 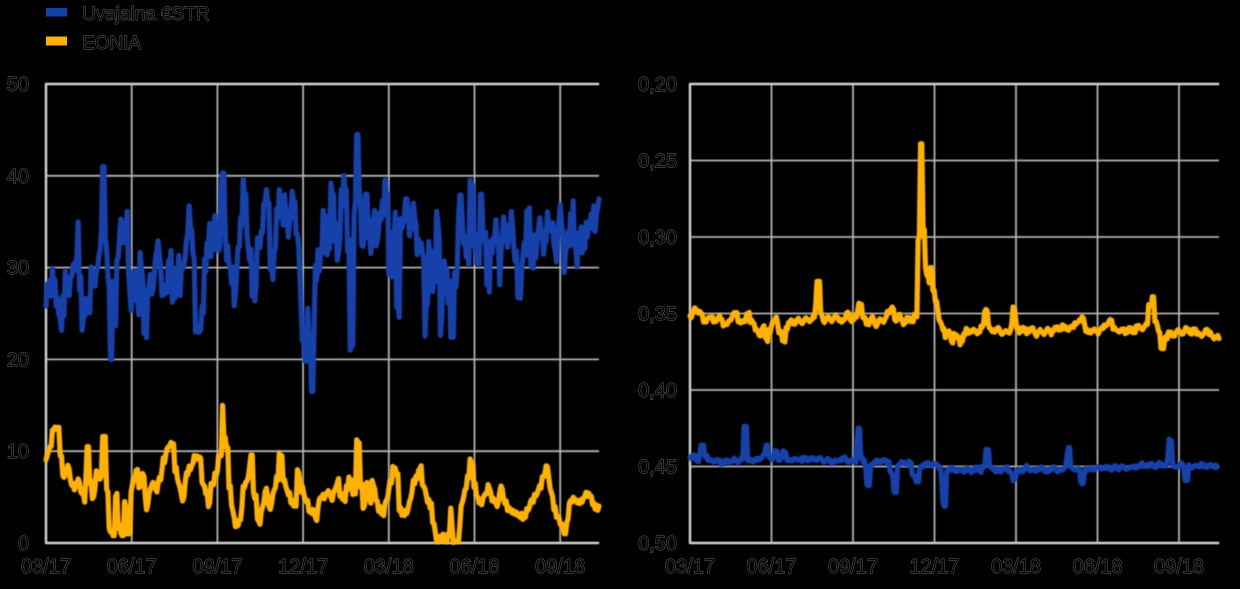 I want to click on svg-text: 0, so click(x=23, y=544).